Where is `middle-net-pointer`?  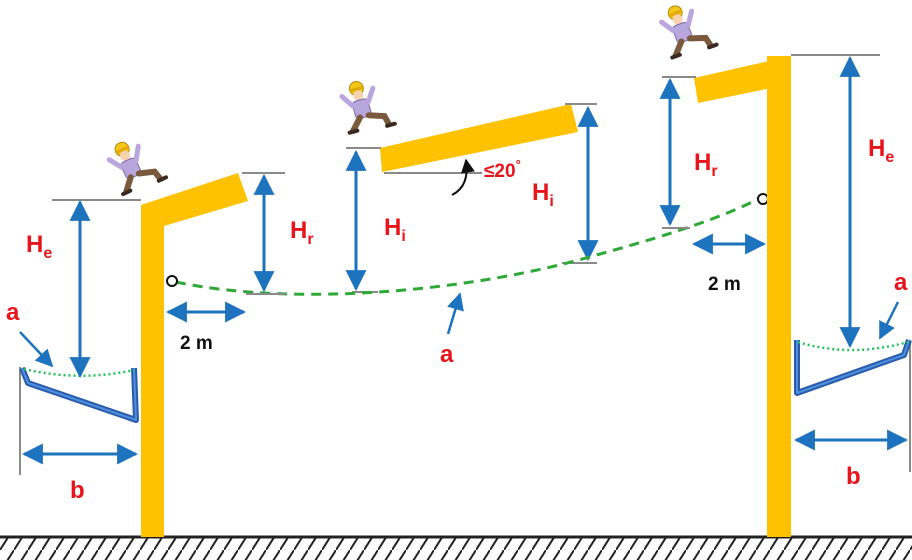 middle-net-pointer is located at coordinates (455, 313).